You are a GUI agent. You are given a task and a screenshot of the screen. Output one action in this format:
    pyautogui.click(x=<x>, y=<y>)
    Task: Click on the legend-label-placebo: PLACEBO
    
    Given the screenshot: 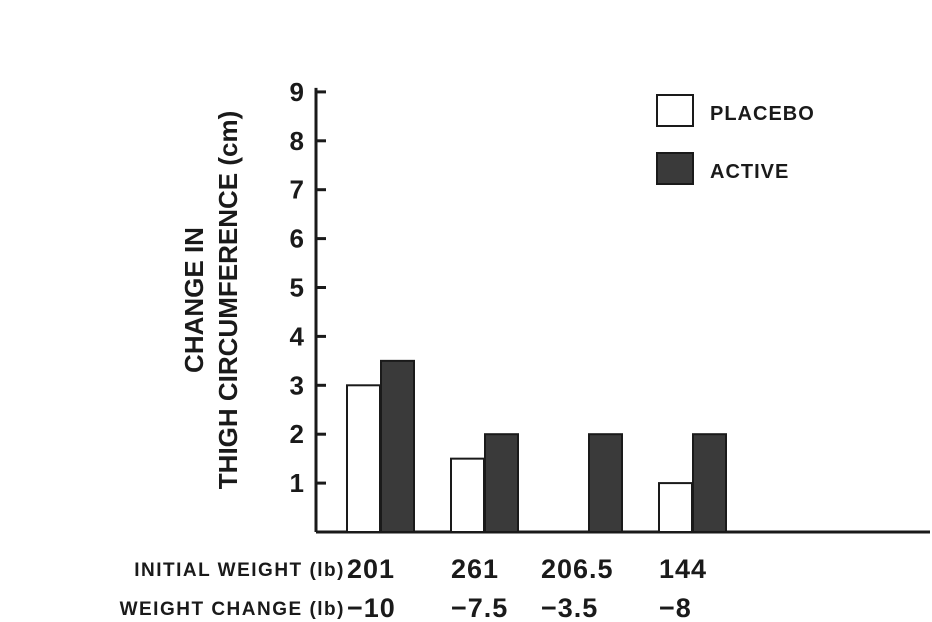 What is the action you would take?
    pyautogui.click(x=762, y=114)
    